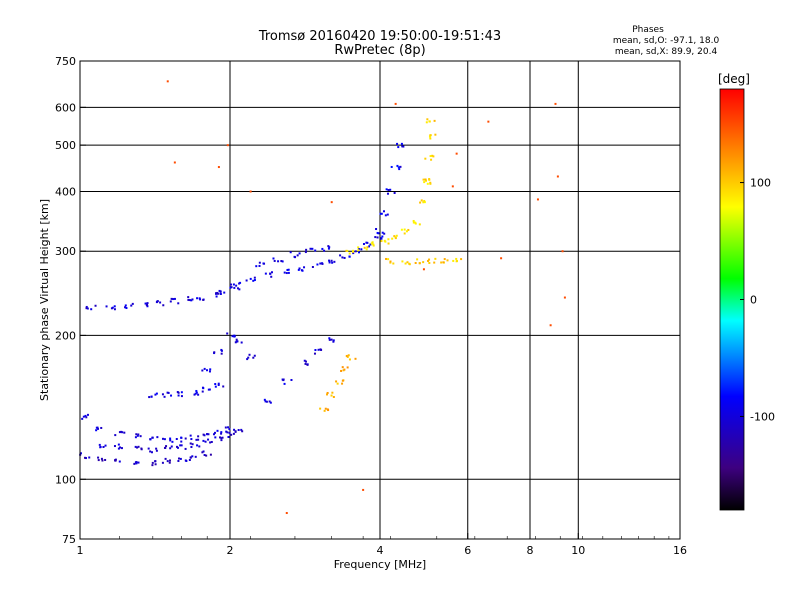  I want to click on x-axis-label: Frequency [MHz], so click(380, 564).